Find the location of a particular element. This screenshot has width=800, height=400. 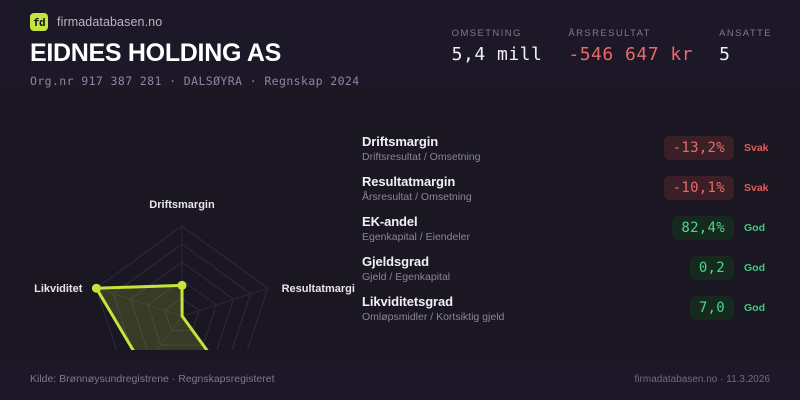

metric-text: Resultatmargin Årsresultat / Omsetning is located at coordinates (489, 188).